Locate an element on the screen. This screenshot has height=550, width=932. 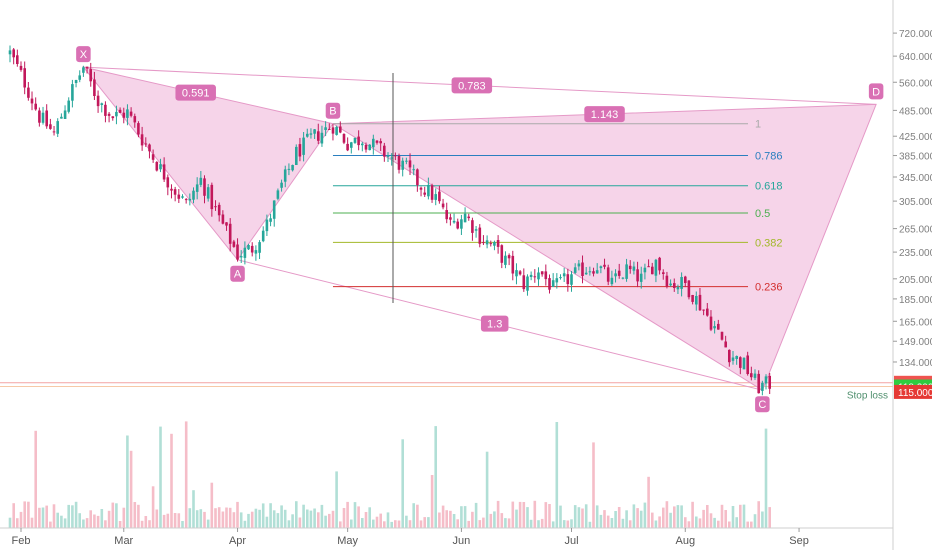
y-tick-label: 134.000 is located at coordinates (915, 363).